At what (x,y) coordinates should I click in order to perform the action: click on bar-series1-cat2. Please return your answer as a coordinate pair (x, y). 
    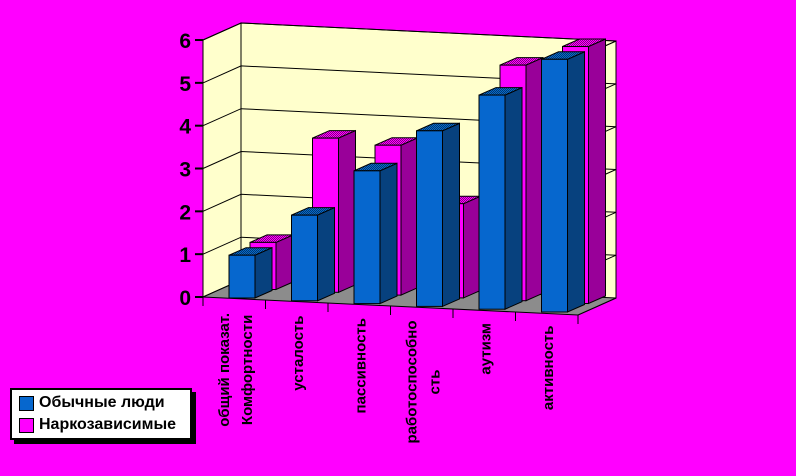
    Looking at the image, I should click on (304, 258).